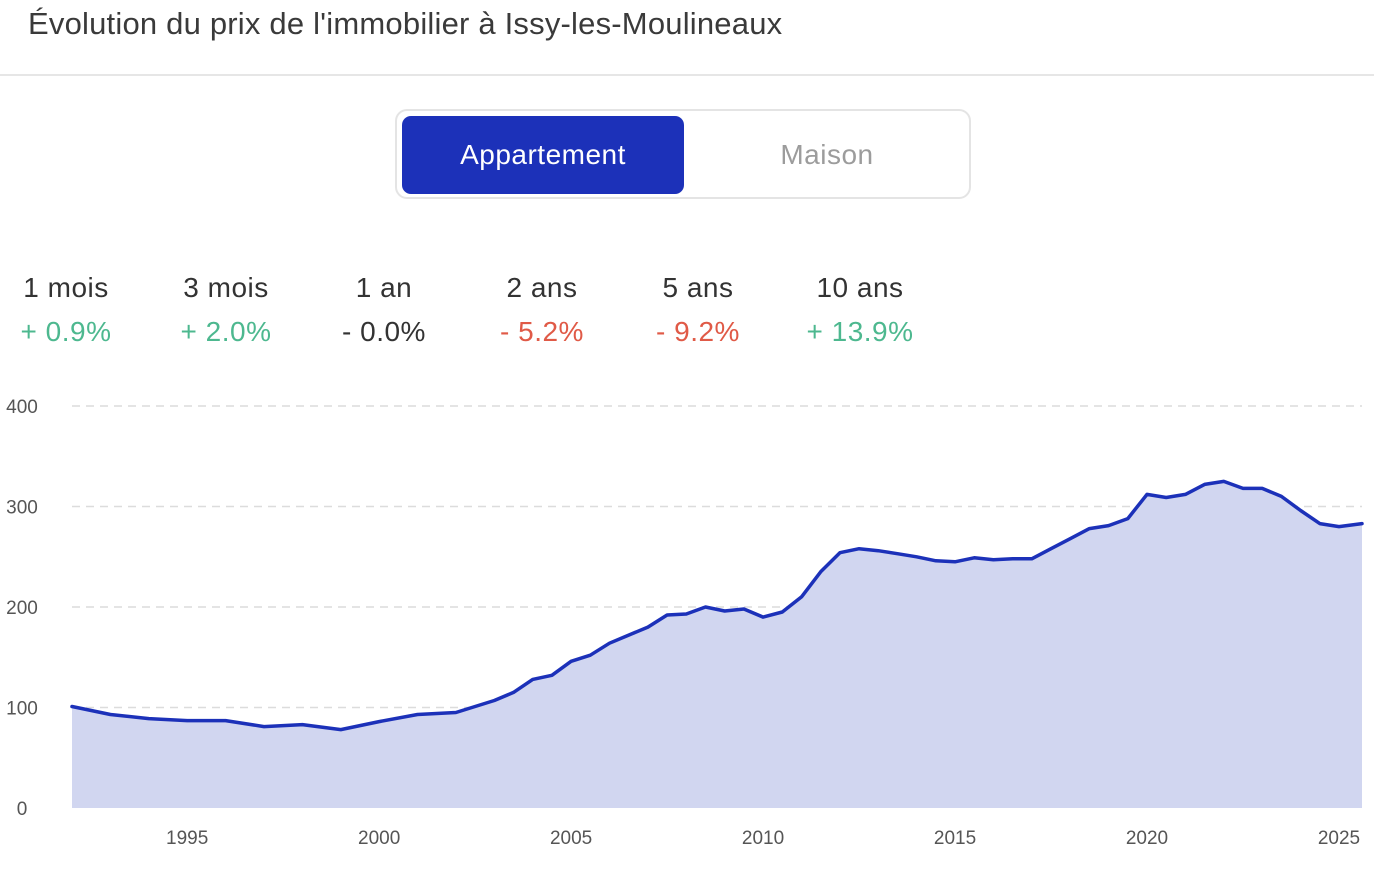  Describe the element at coordinates (543, 155) in the screenshot. I see `appartement-tab: Appartement` at that location.